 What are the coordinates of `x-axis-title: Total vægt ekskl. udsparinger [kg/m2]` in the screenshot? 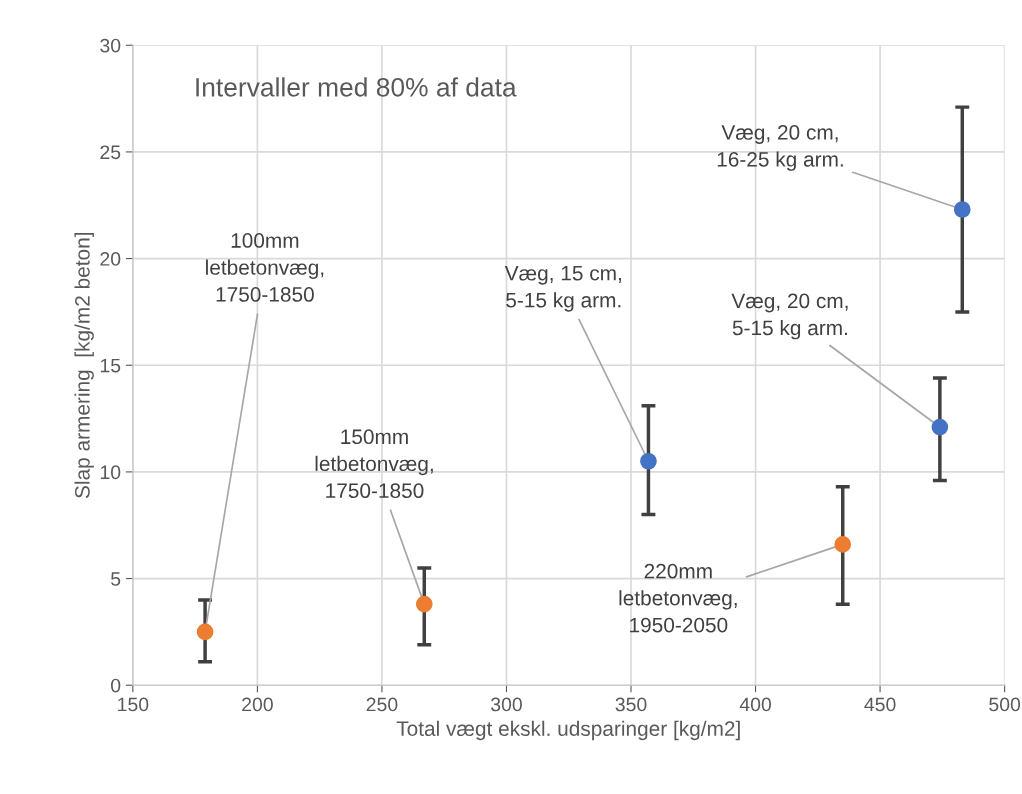 It's located at (568, 730).